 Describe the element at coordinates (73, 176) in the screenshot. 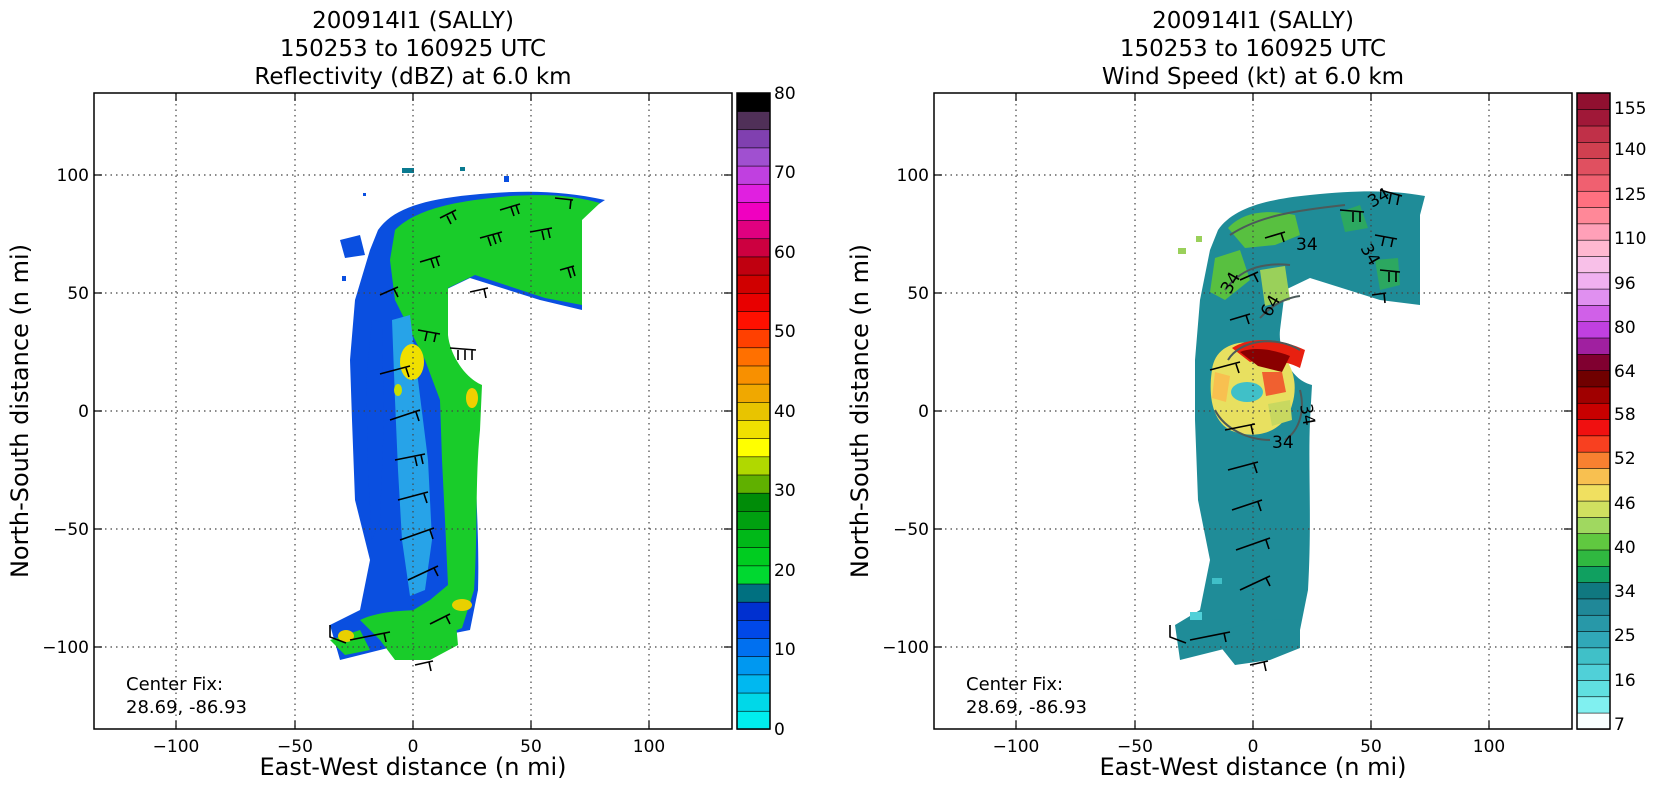

I see `y-tick-label: 100` at that location.